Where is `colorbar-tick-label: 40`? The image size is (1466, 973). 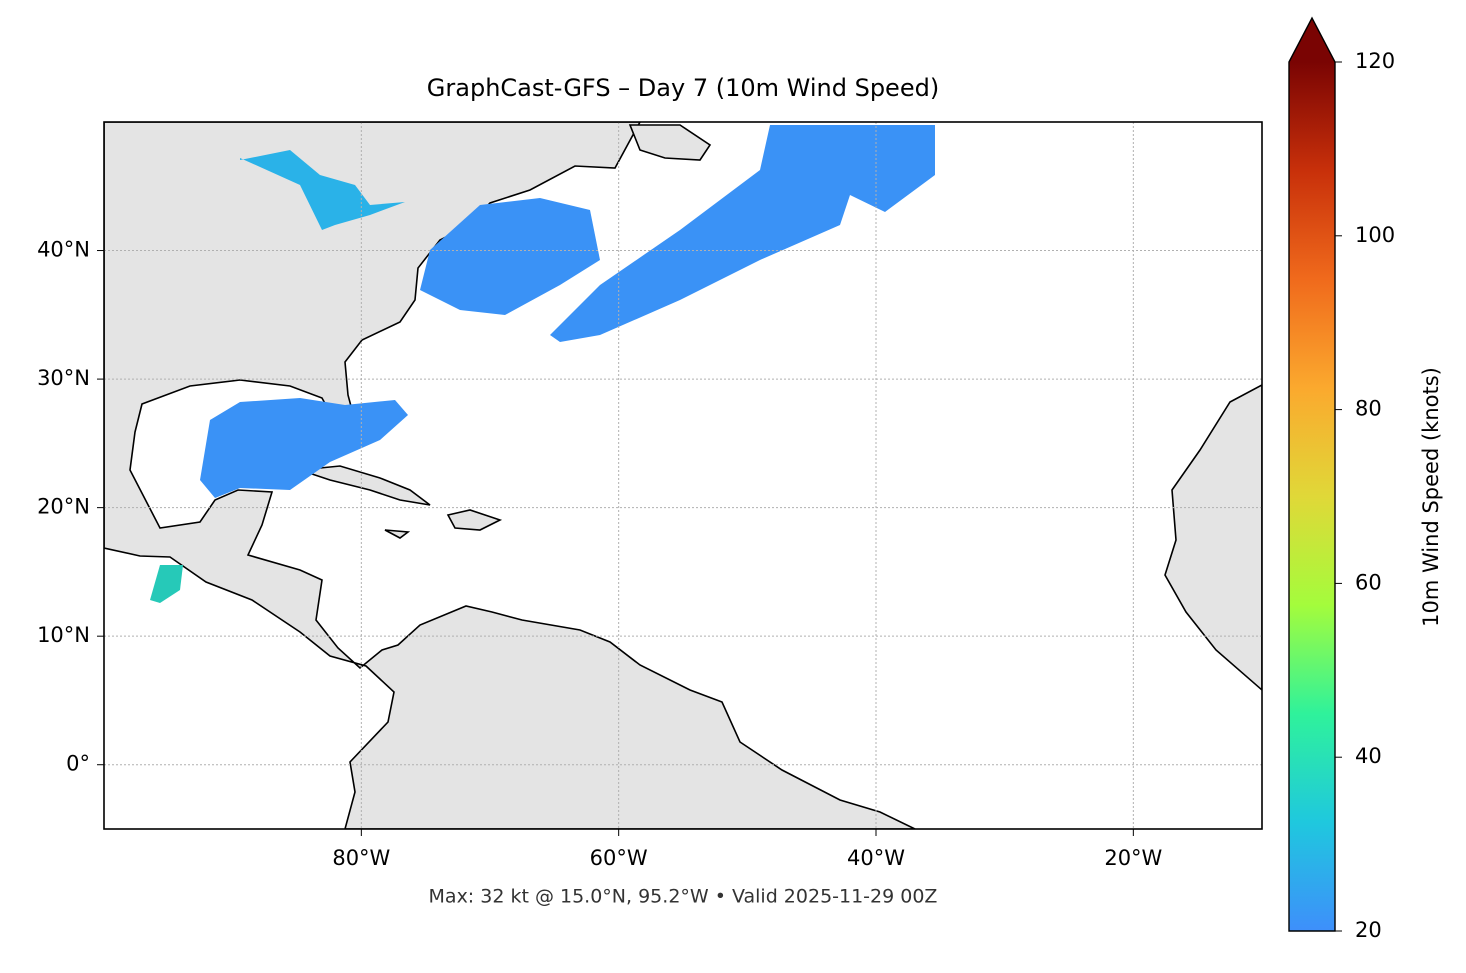 colorbar-tick-label: 40 is located at coordinates (1368, 756).